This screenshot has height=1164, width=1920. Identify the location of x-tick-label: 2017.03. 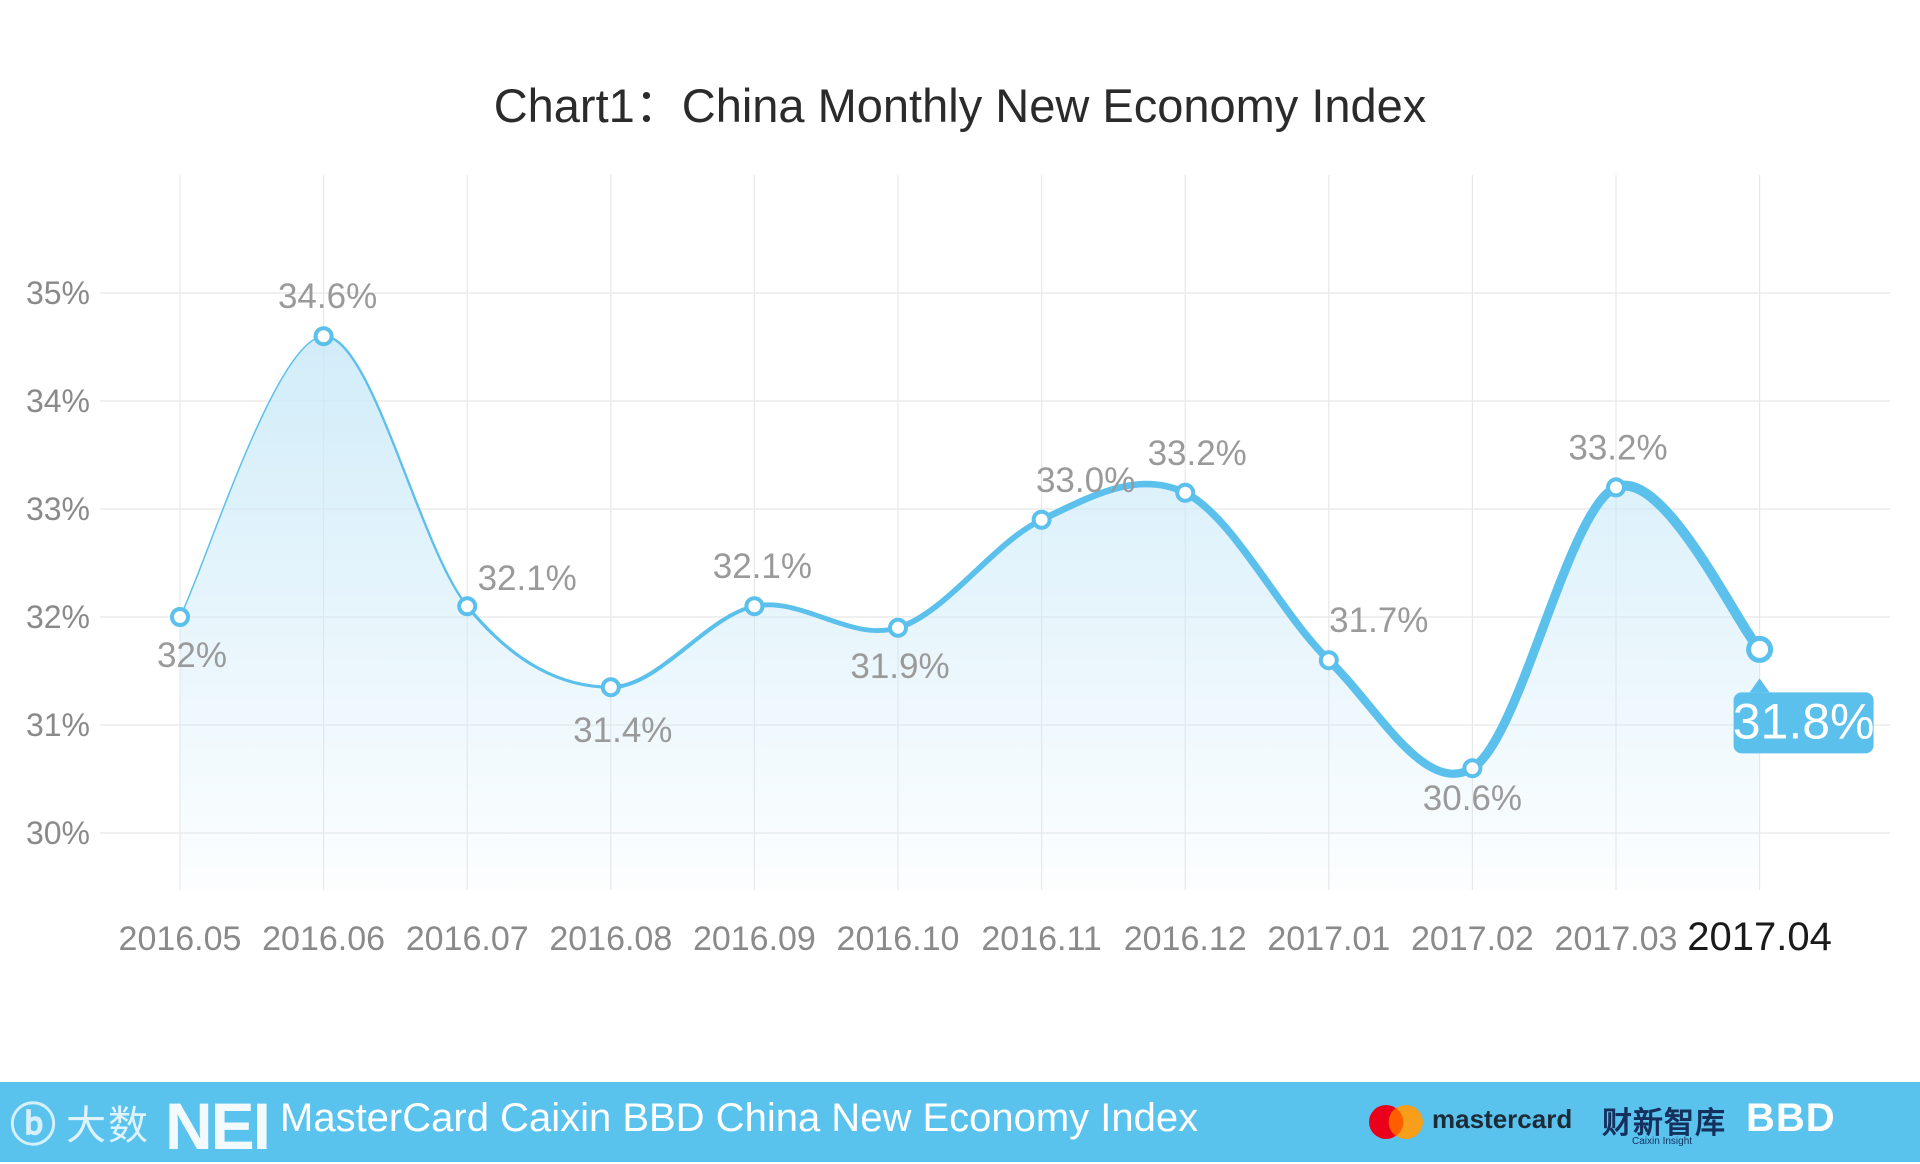
(1616, 939).